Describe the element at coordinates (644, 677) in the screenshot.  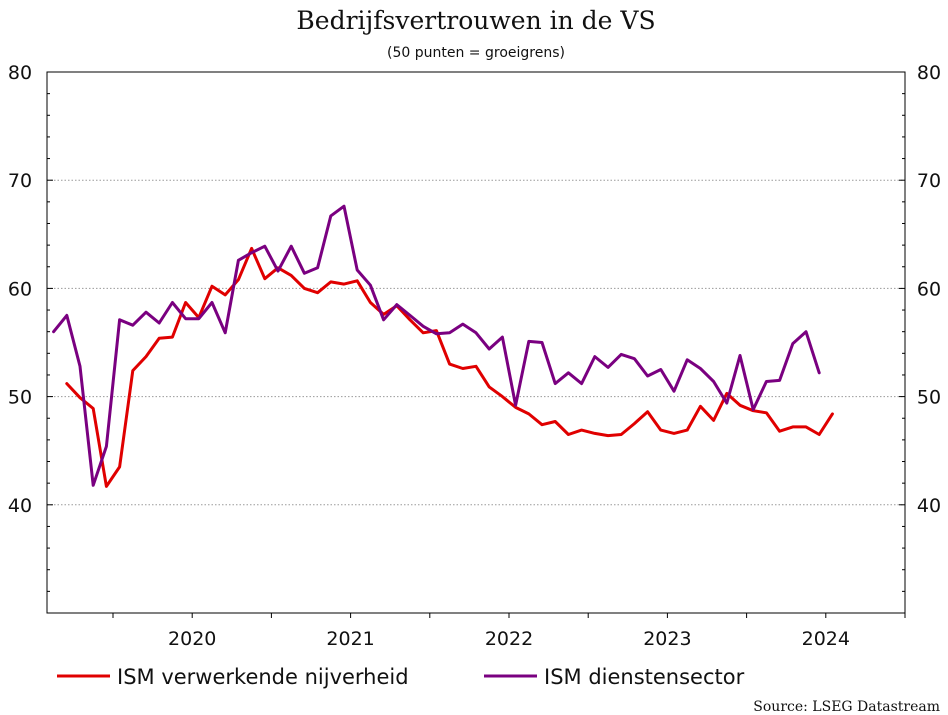
I see `legend-label-services: ISM dienstensector` at that location.